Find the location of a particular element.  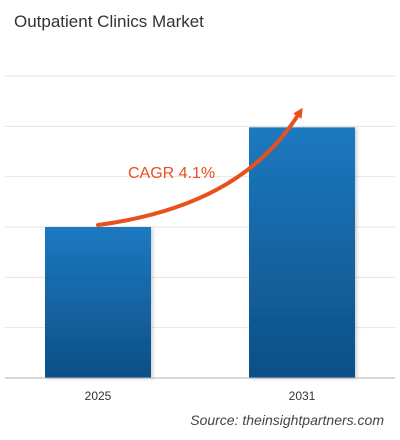

cagr-arrow is located at coordinates (199, 167).